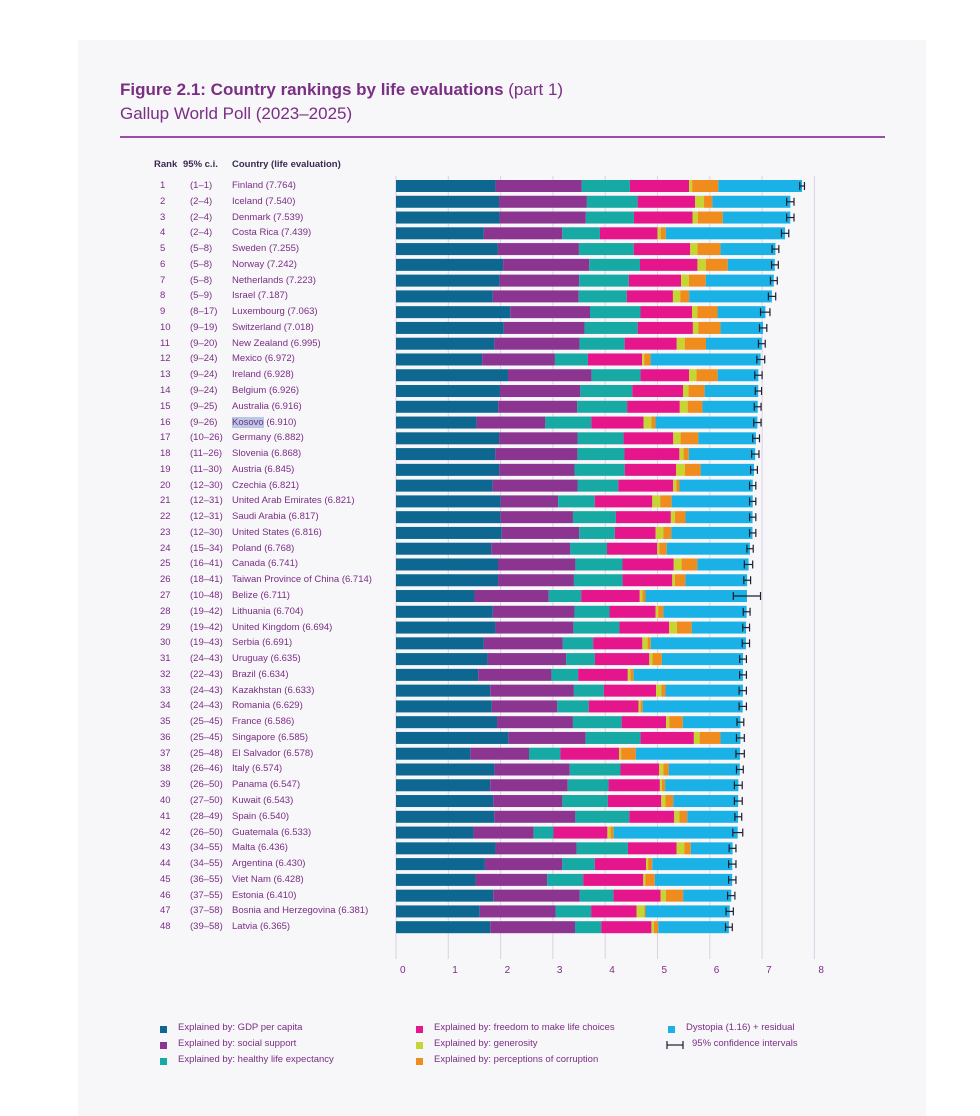 This screenshot has height=1116, width=980. Describe the element at coordinates (206, 469) in the screenshot. I see `row-ci: (11–30)` at that location.